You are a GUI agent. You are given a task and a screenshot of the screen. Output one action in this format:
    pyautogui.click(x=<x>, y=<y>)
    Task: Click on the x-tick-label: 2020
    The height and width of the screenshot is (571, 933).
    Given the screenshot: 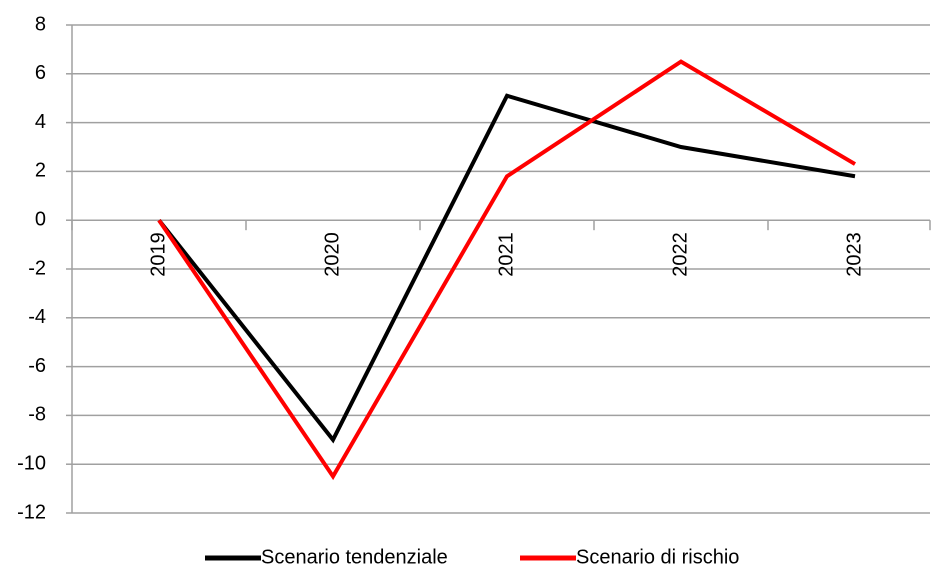 What is the action you would take?
    pyautogui.click(x=332, y=254)
    